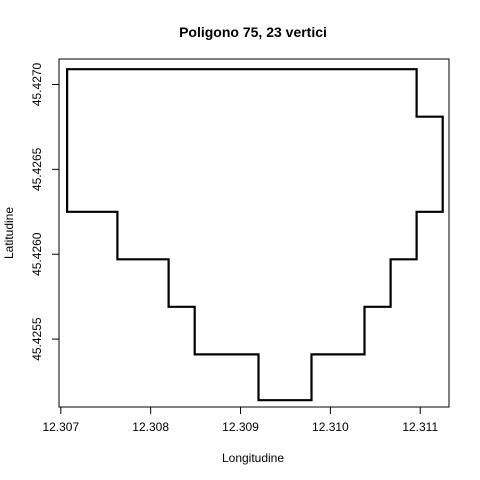 This screenshot has width=480, height=480. What do you see at coordinates (330, 427) in the screenshot?
I see `x-tick-label: 12.310` at bounding box center [330, 427].